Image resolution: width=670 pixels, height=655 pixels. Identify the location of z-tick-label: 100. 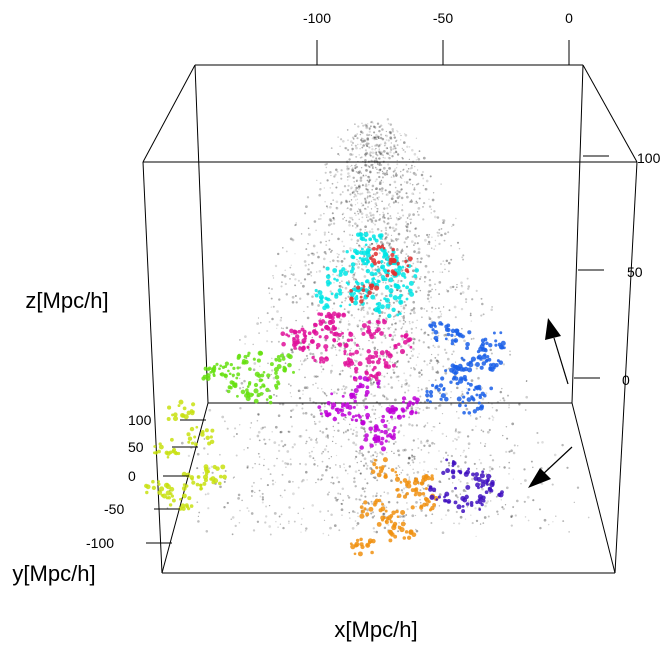
(649, 158).